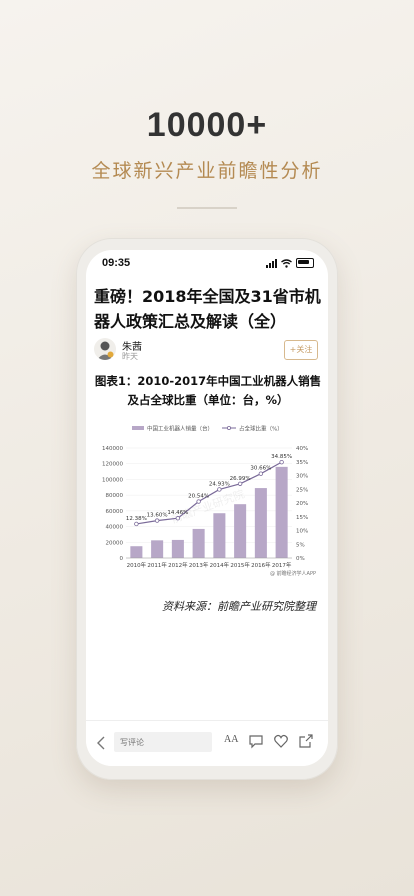  Describe the element at coordinates (240, 479) in the screenshot. I see `share-data-label: 26.99%` at that location.